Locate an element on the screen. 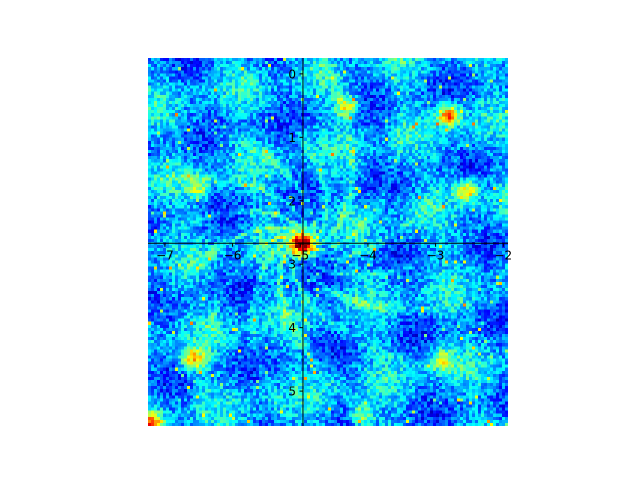 The width and height of the screenshot is (640, 480). y-tick-label: 1 is located at coordinates (292, 138).